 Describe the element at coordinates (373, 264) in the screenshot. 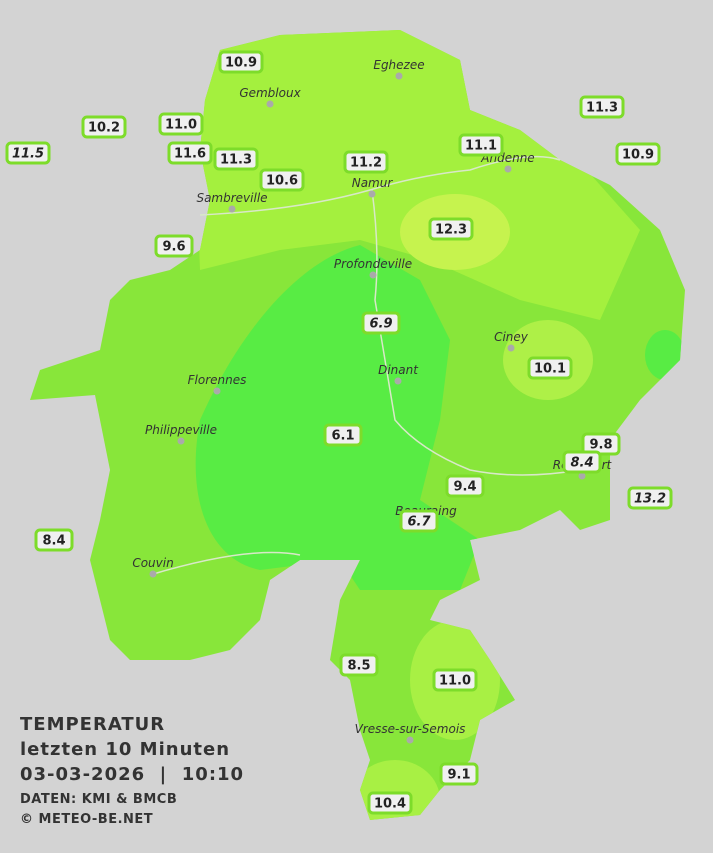

I see `town-label: Profondeville` at that location.